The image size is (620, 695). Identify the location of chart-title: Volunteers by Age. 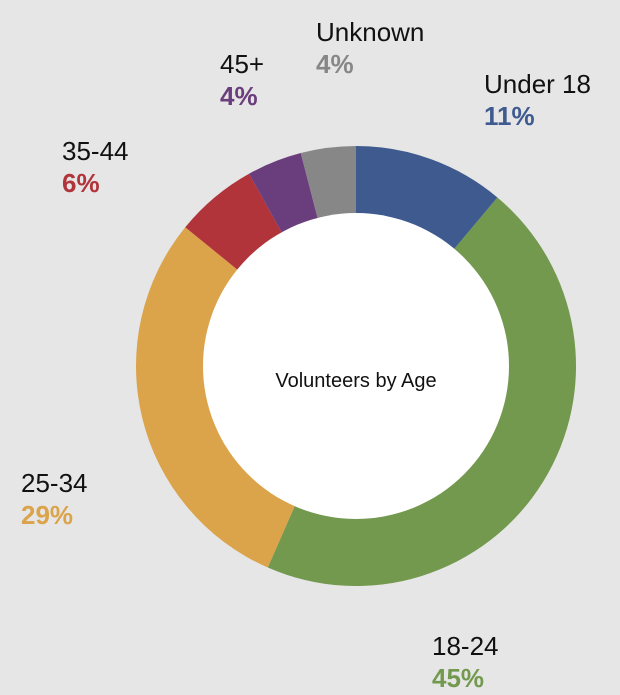
(355, 381).